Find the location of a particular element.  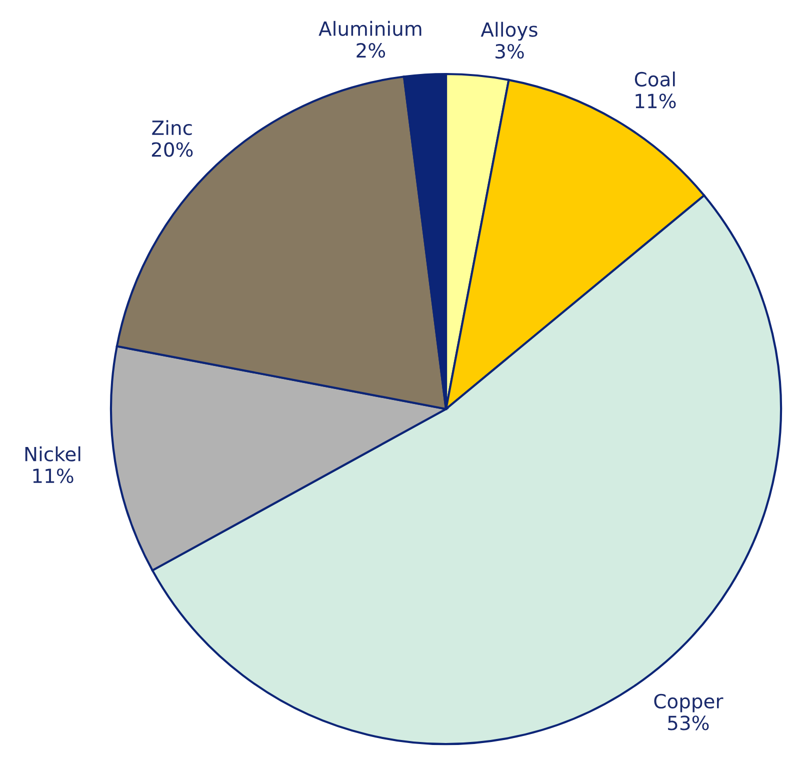

slice-label: Coal is located at coordinates (654, 79).